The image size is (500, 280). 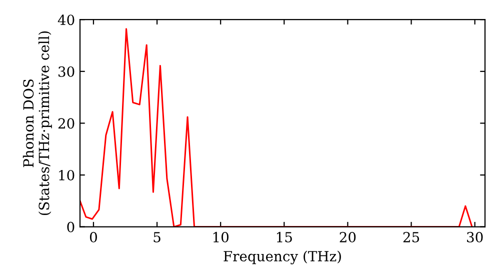 I want to click on x-tick-label: 0, so click(x=93, y=237).